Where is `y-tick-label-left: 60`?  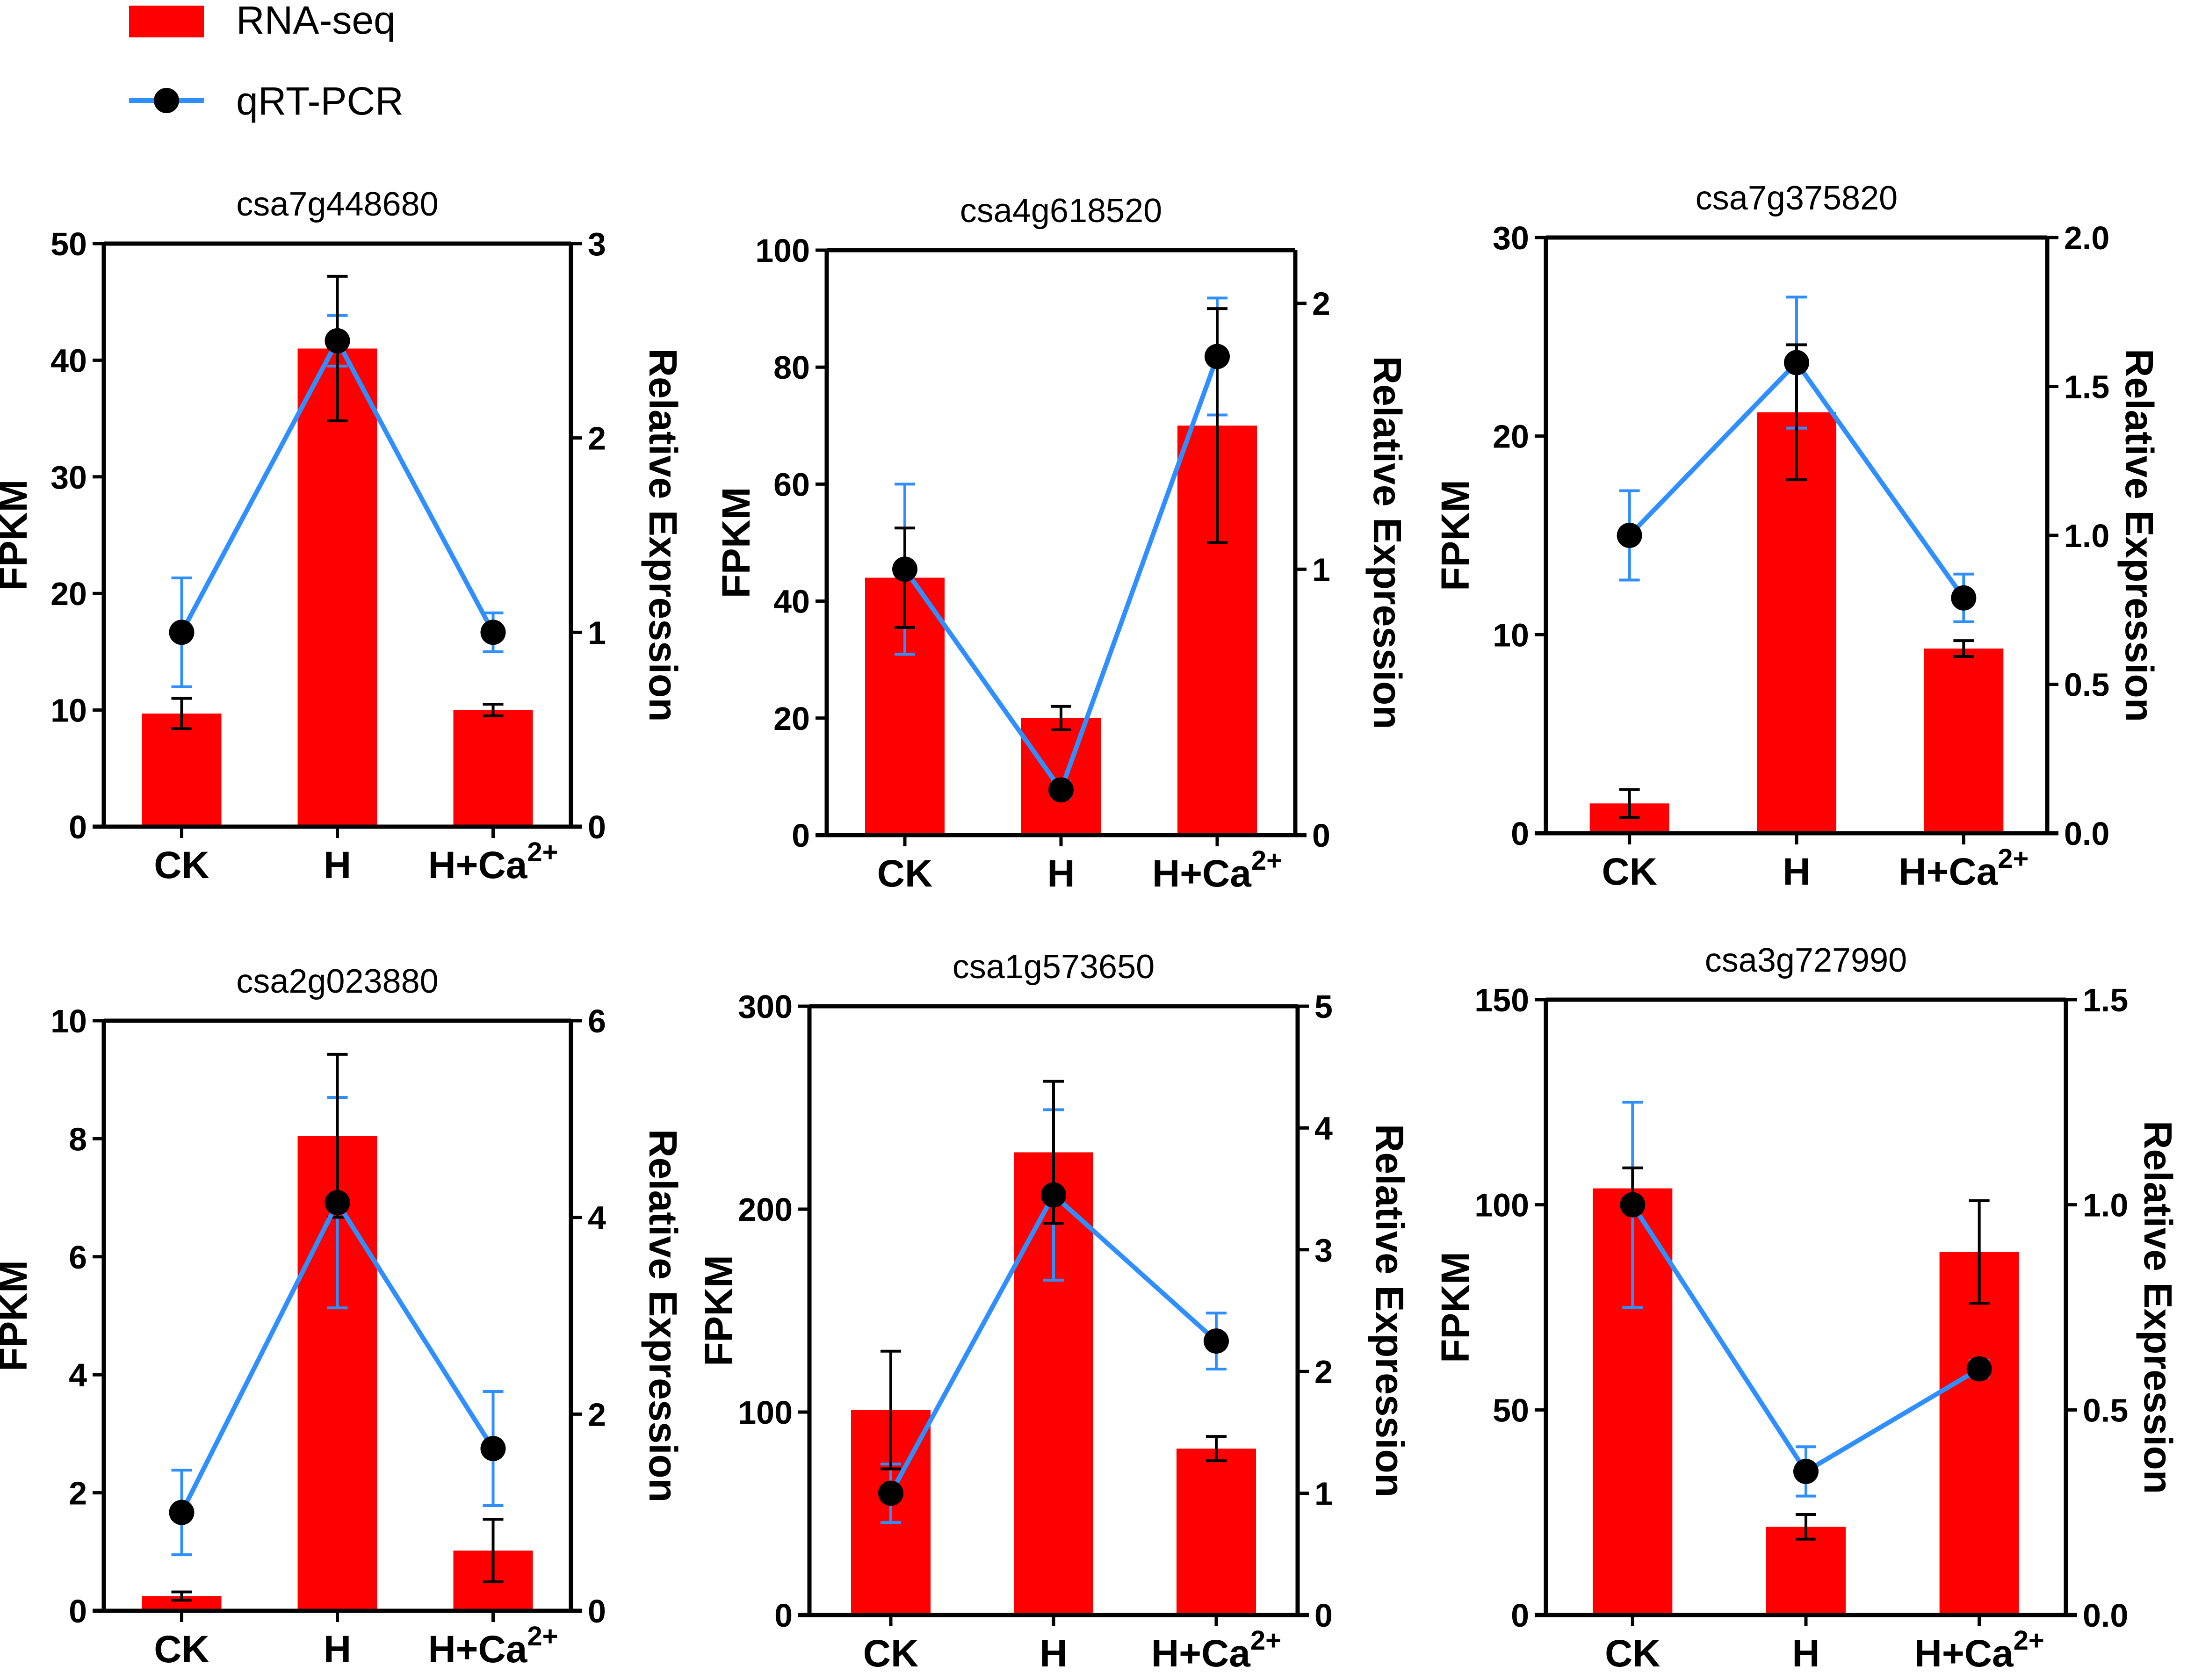
y-tick-label-left: 60 is located at coordinates (791, 485).